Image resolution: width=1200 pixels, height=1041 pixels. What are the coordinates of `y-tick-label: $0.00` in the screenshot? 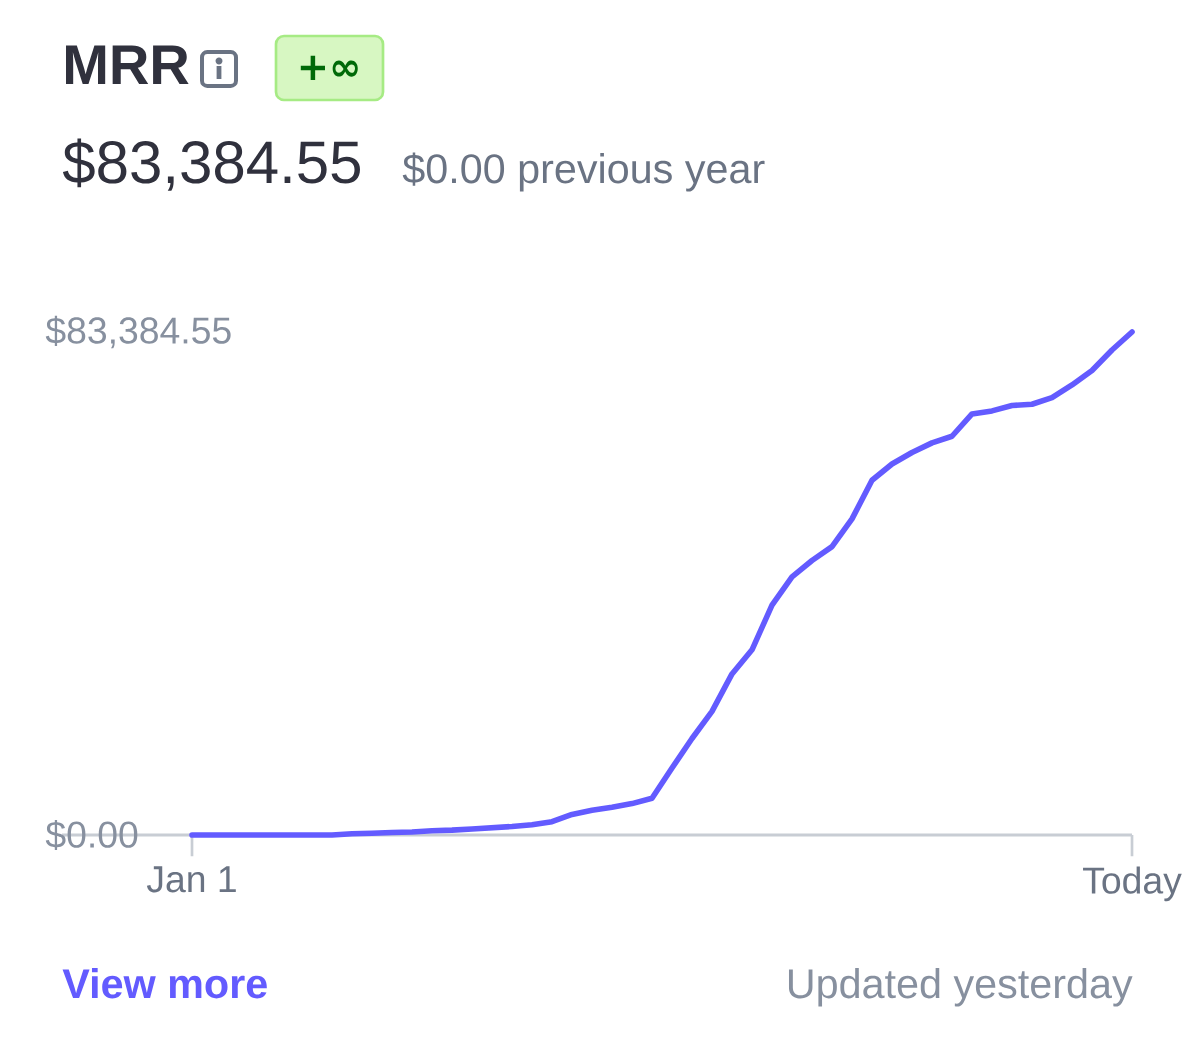 It's located at (91, 835).